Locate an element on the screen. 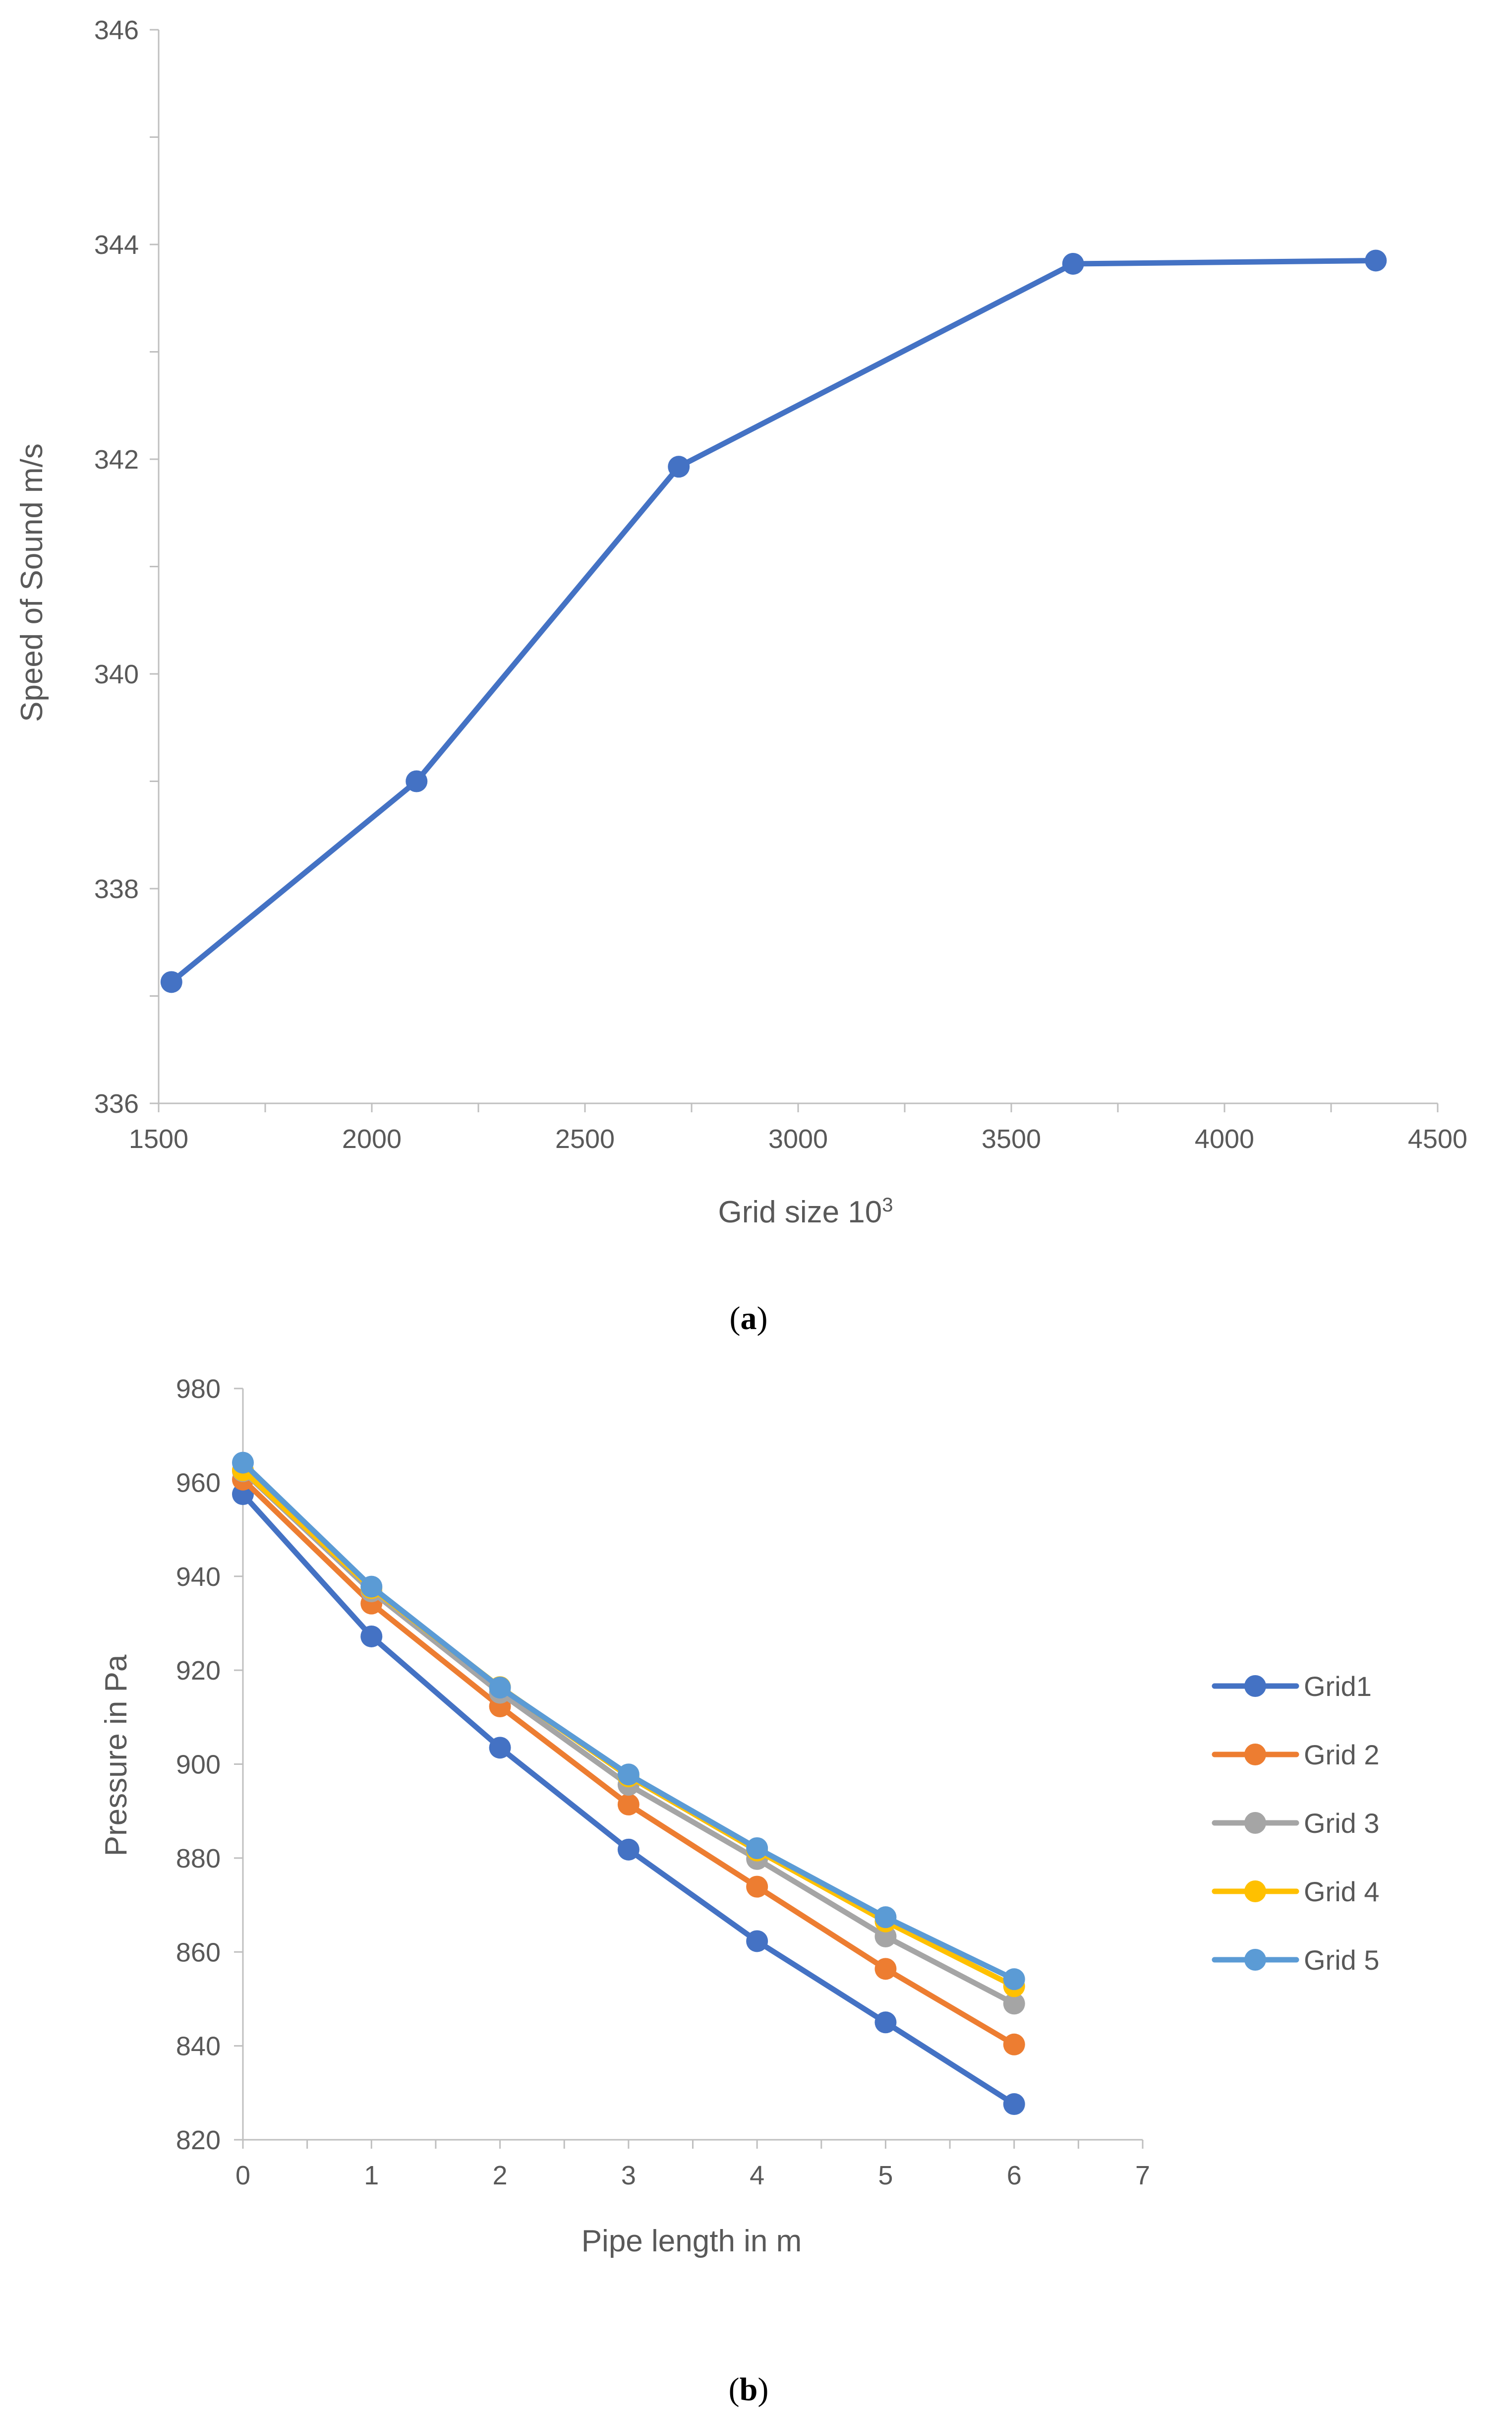 Image resolution: width=1512 pixels, height=2414 pixels. chart-a-x-tick-label: 3500 is located at coordinates (1011, 1139).